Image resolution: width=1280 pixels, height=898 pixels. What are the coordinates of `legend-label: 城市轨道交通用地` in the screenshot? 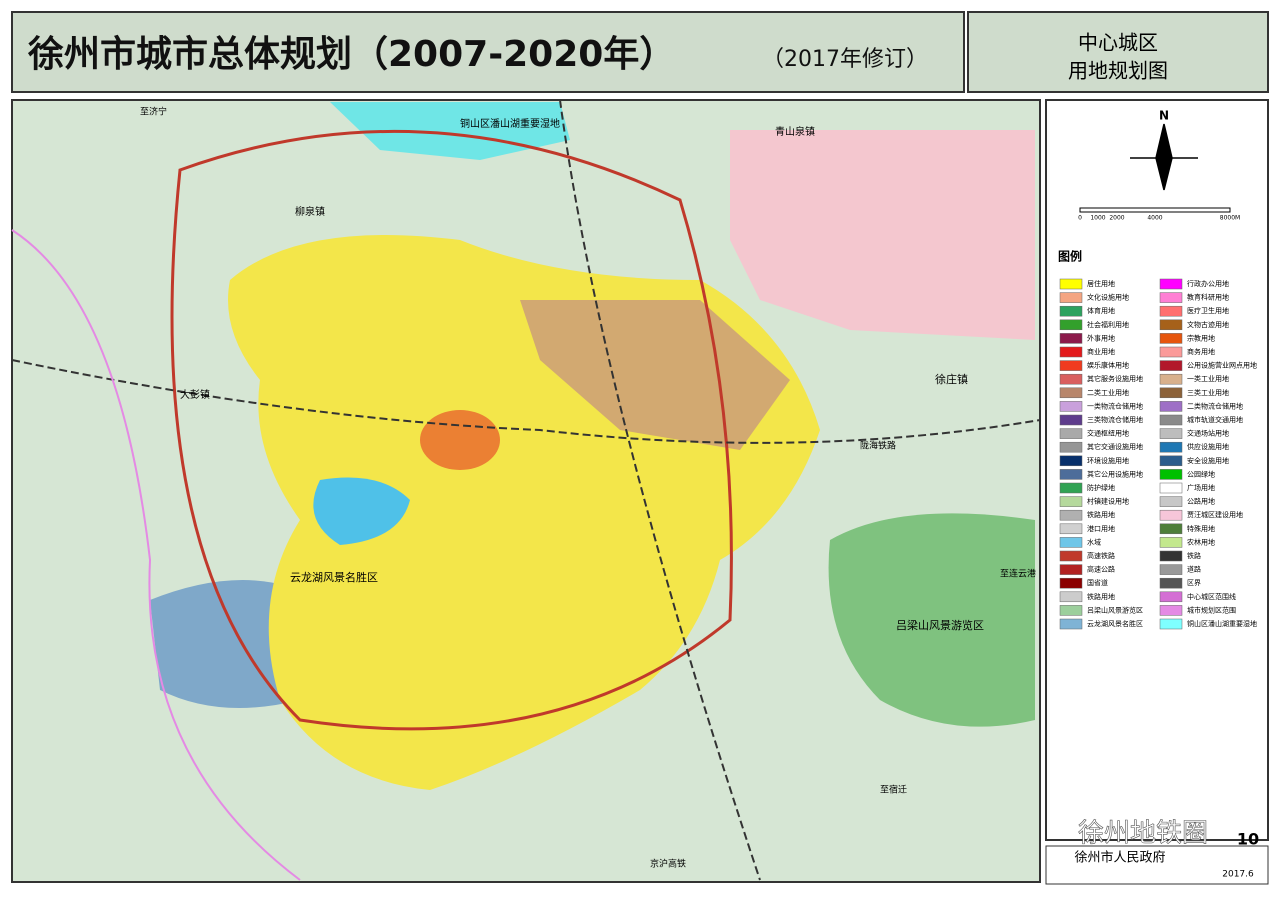 It's located at (1215, 419).